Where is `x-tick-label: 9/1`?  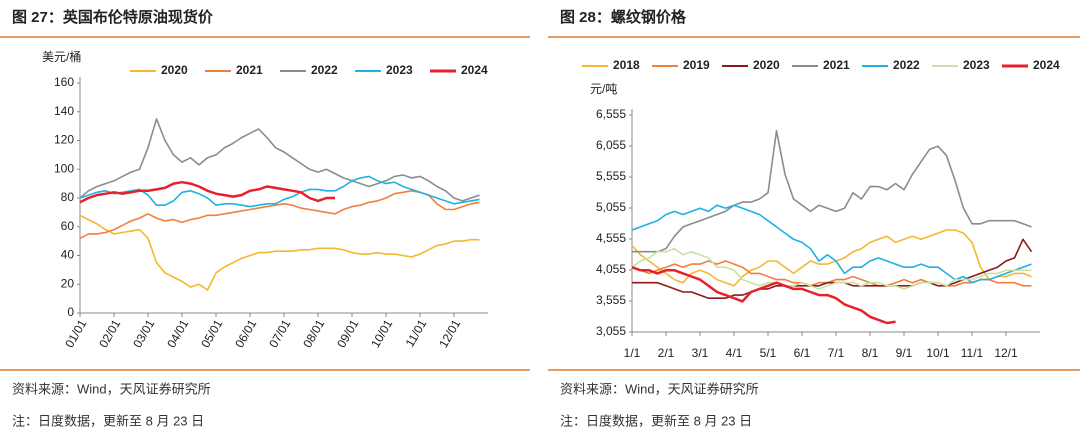
x-tick-label: 9/1 is located at coordinates (904, 353).